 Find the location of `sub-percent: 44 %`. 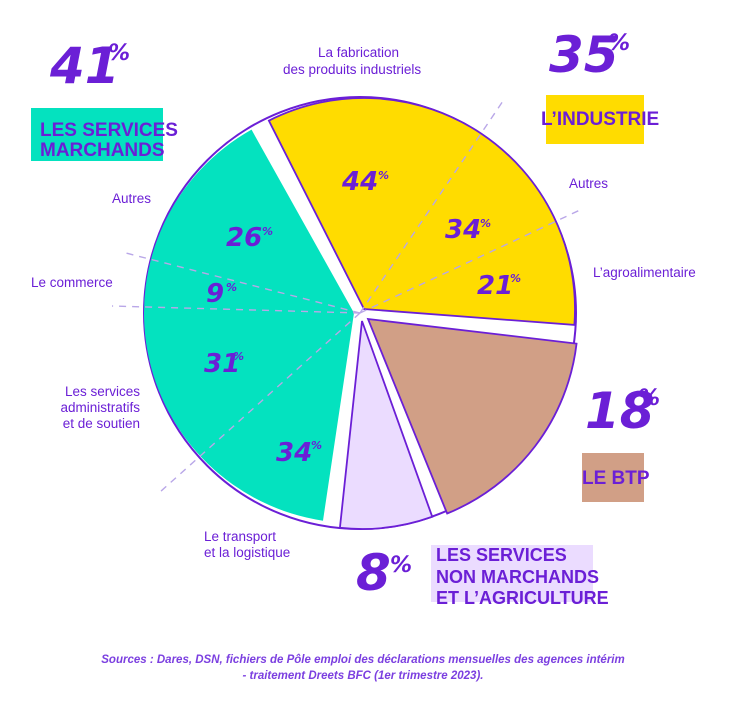

sub-percent: 44 % is located at coordinates (365, 182).